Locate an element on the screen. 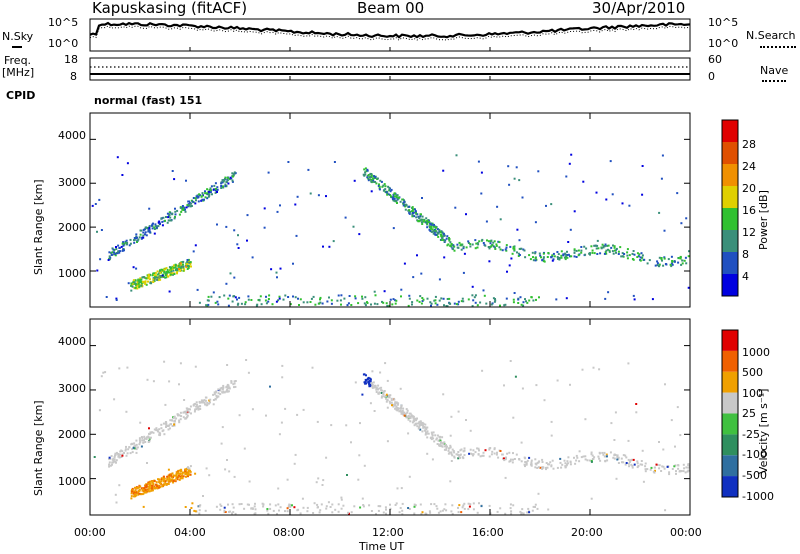  nsearch-tick-bottom: 10^0 is located at coordinates (723, 43).